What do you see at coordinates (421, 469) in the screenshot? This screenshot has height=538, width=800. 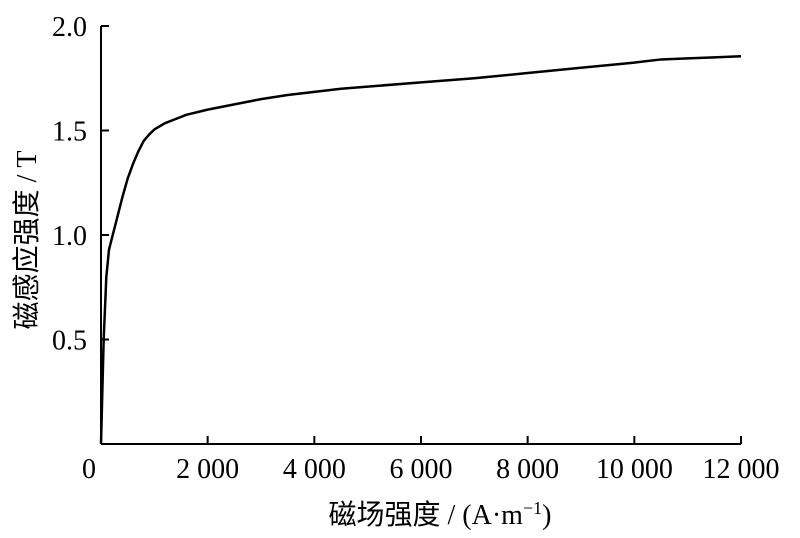 I see `x-tick-label-2: 6 000` at bounding box center [421, 469].